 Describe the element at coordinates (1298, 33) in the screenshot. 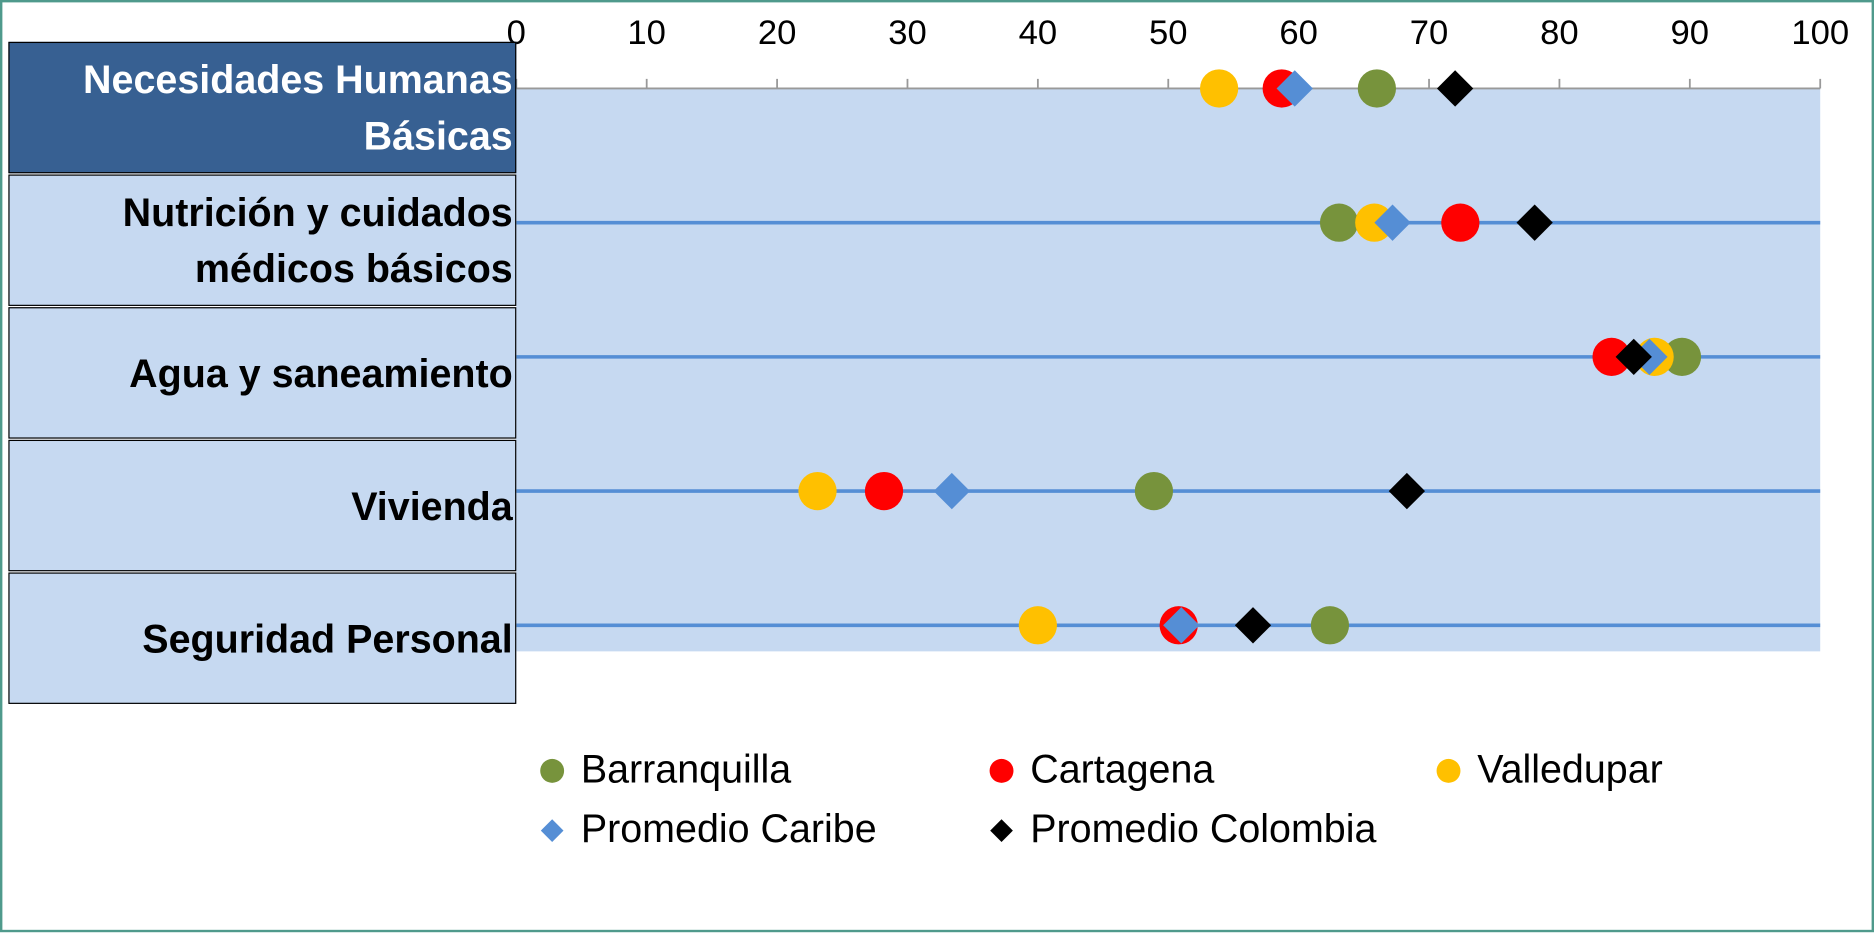

I see `x-tick-label: 60` at that location.